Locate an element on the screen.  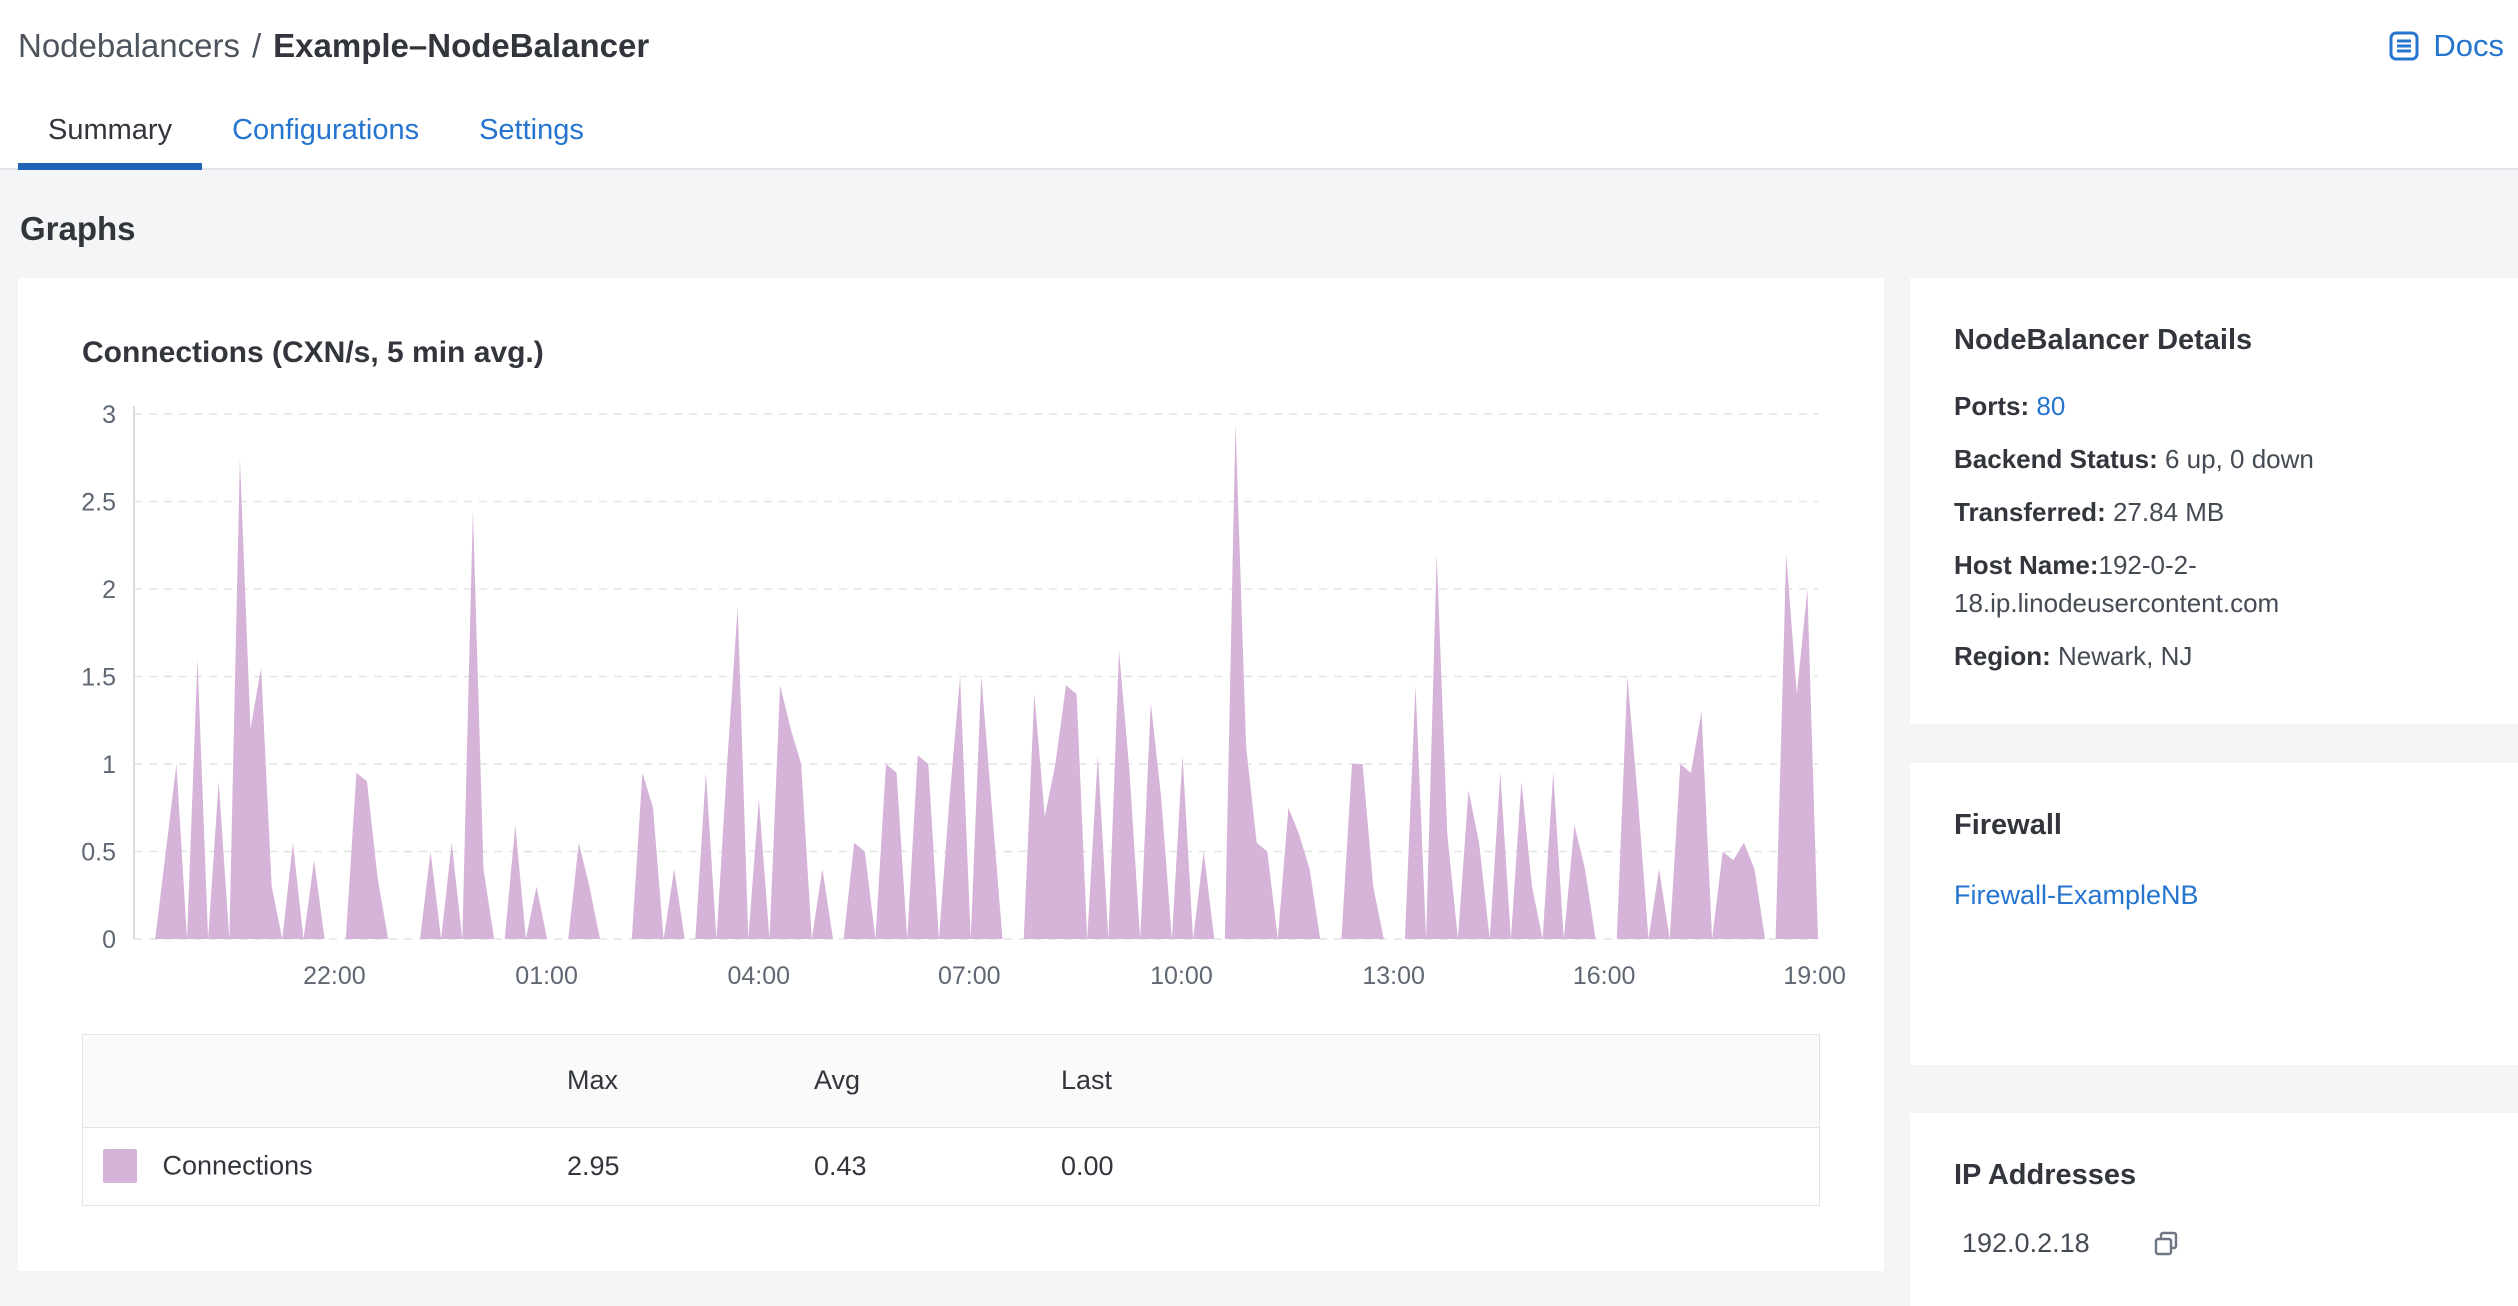
firewall-link: Firewall-ExampleNB is located at coordinates (2076, 895).